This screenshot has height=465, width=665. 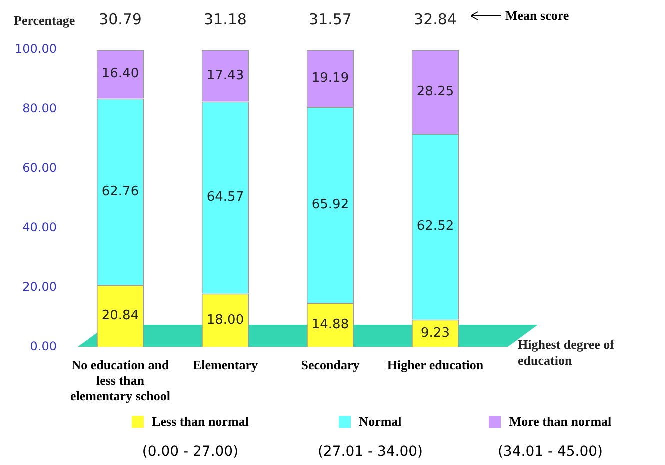 I want to click on y-tick-label: 100.00, so click(x=35, y=49).